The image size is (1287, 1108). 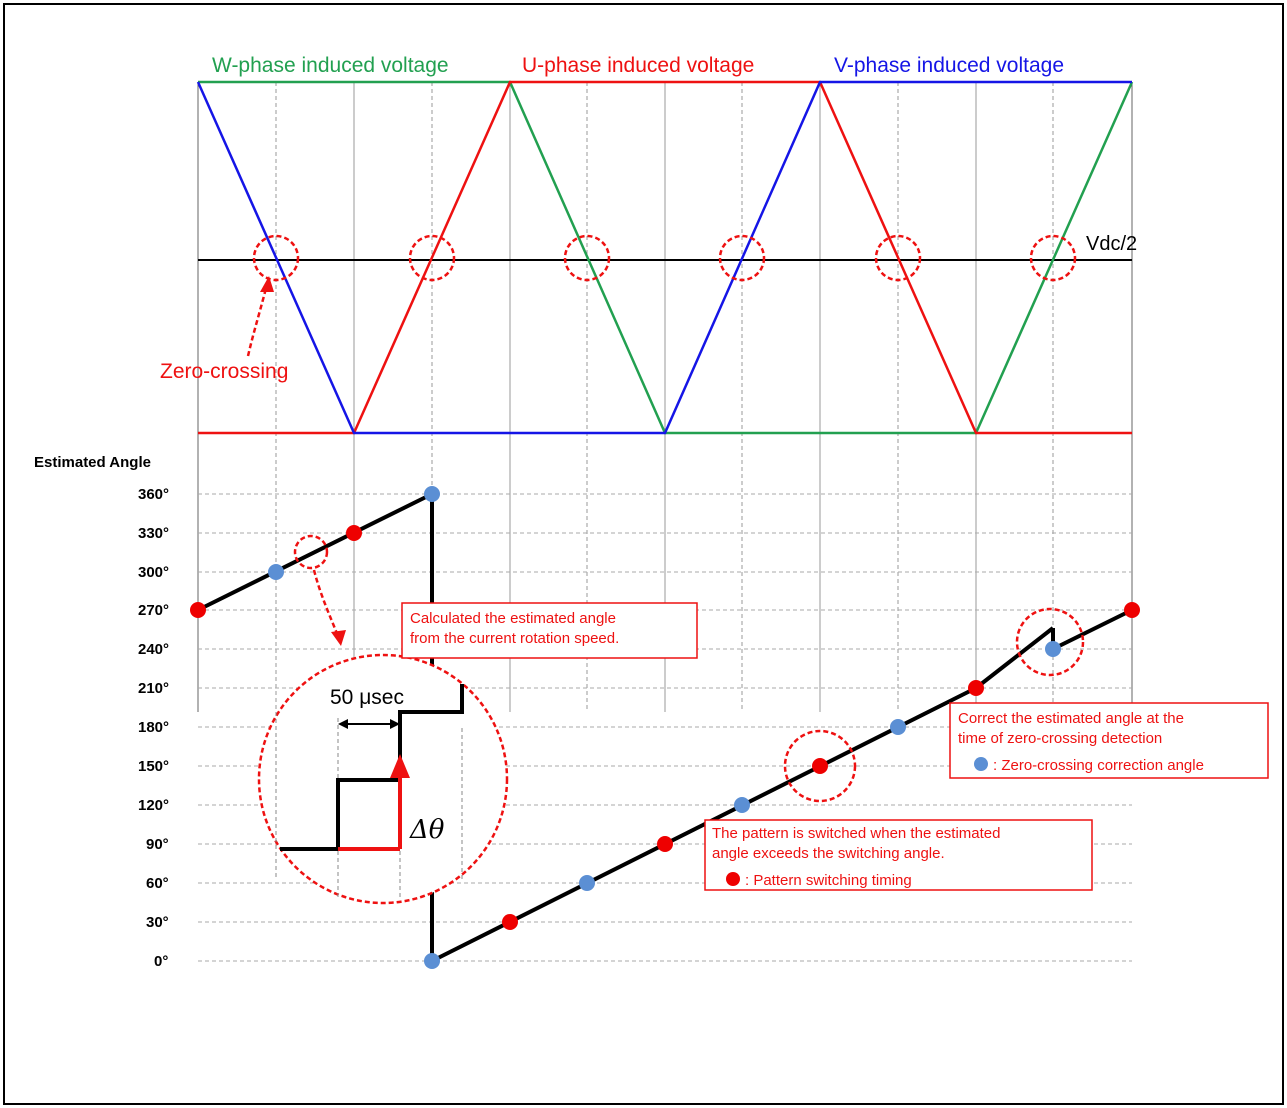 I want to click on step-arrow-right, so click(x=395, y=724).